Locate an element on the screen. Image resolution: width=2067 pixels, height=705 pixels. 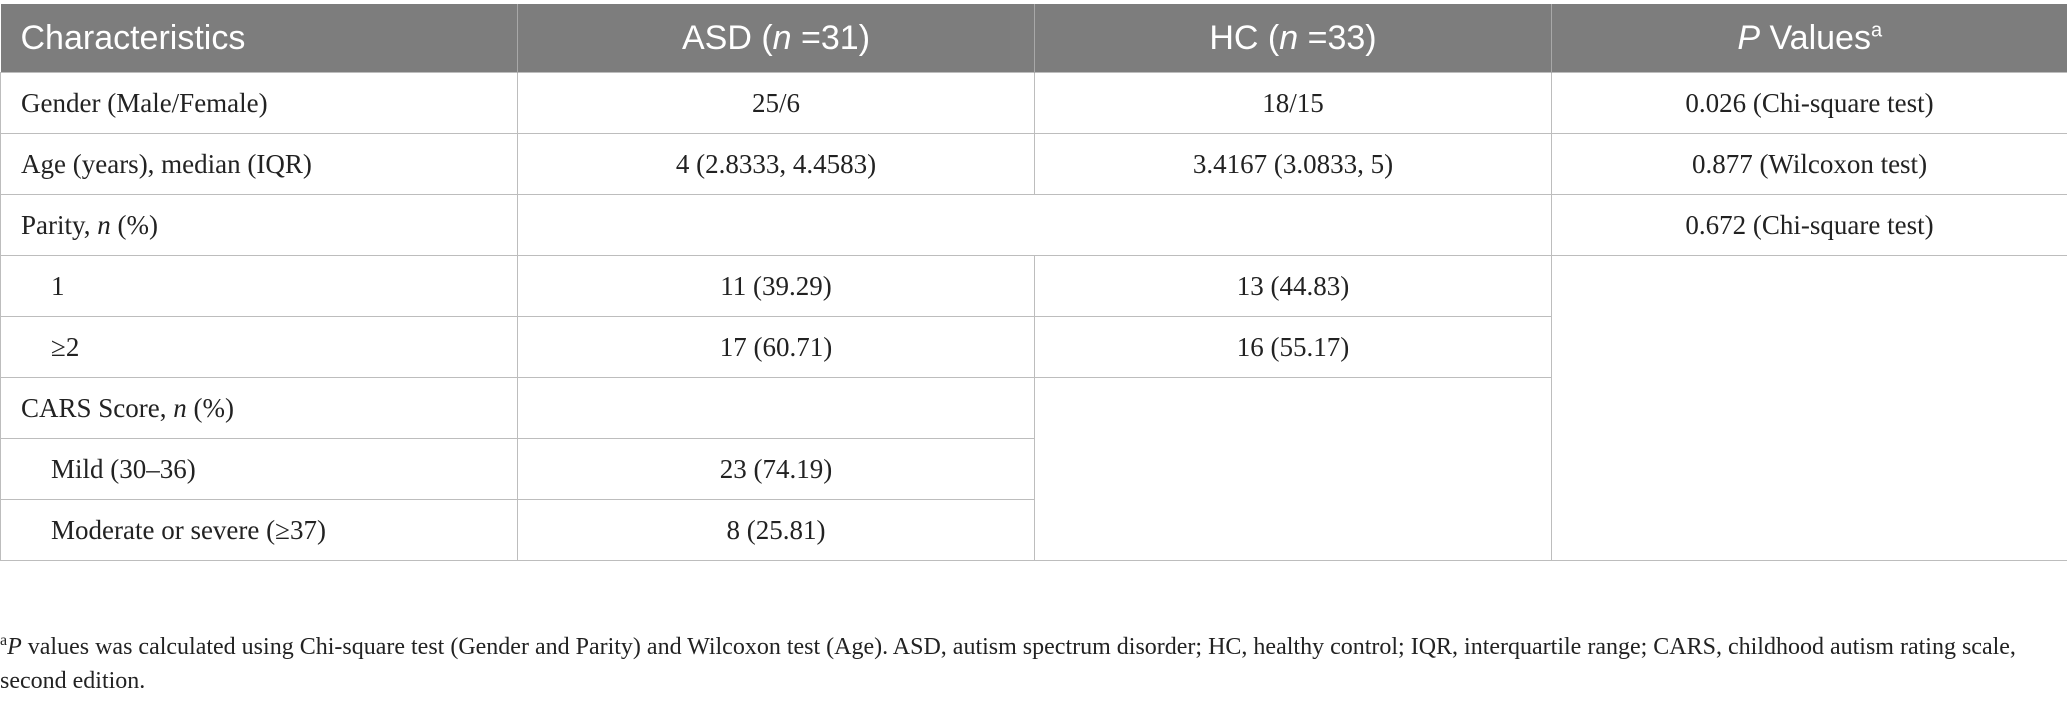
header-p-values: P Valuesa is located at coordinates (1809, 38).